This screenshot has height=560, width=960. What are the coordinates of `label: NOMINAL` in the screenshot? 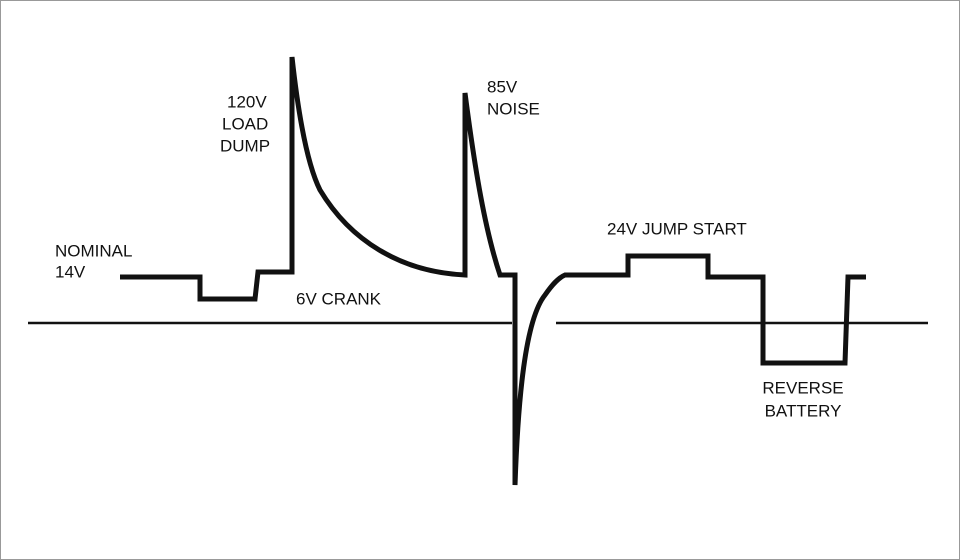 It's located at (93, 250).